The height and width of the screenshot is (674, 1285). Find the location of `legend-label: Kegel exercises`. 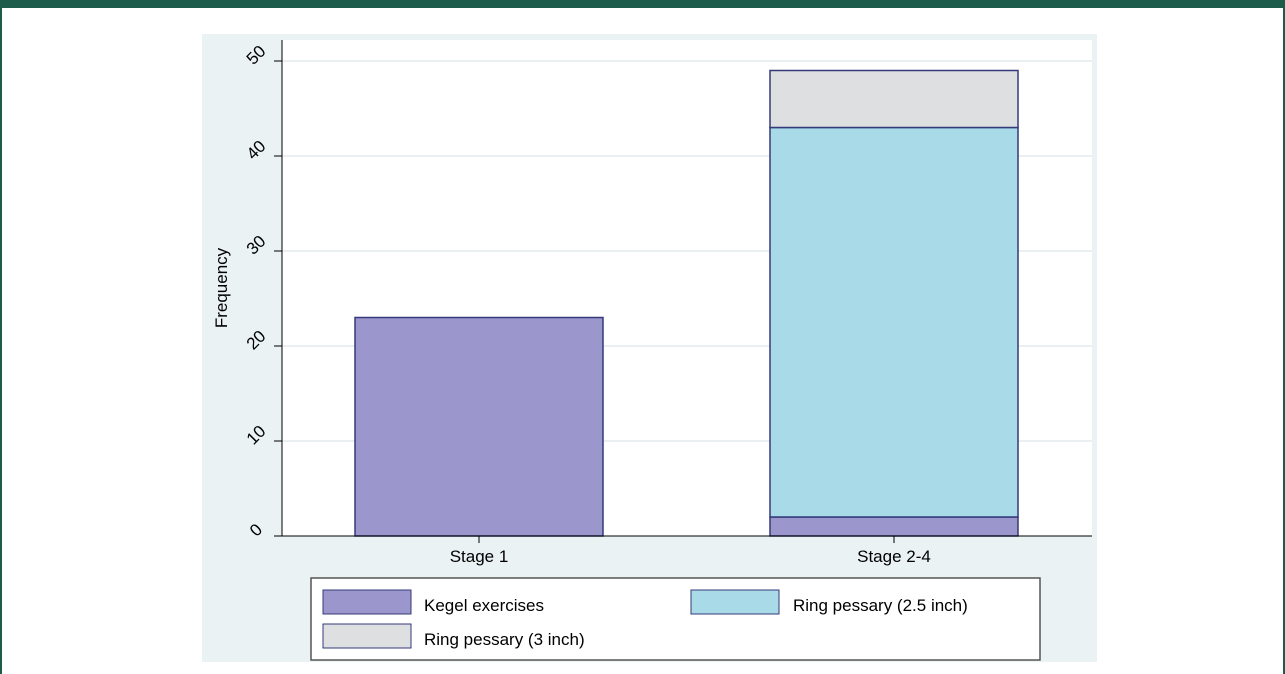

legend-label: Kegel exercises is located at coordinates (484, 605).